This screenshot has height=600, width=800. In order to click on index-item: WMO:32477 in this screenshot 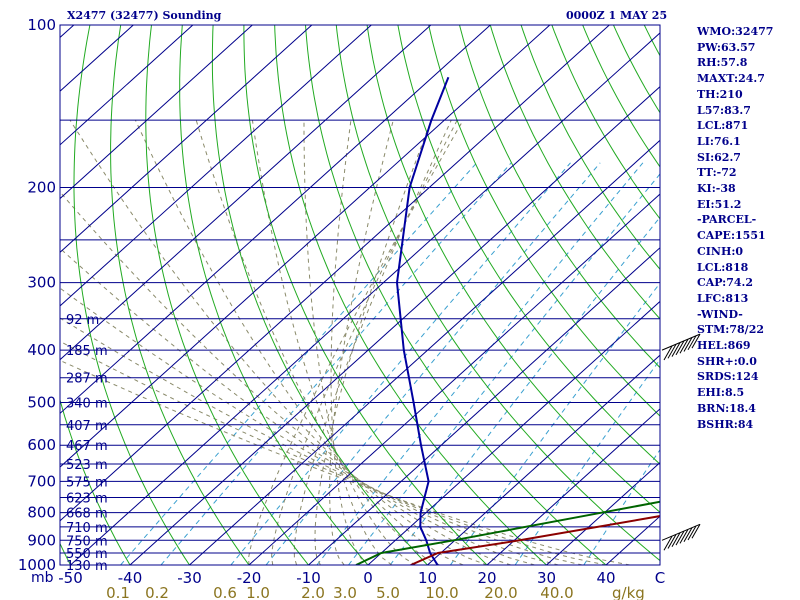, I will do `click(735, 31)`.